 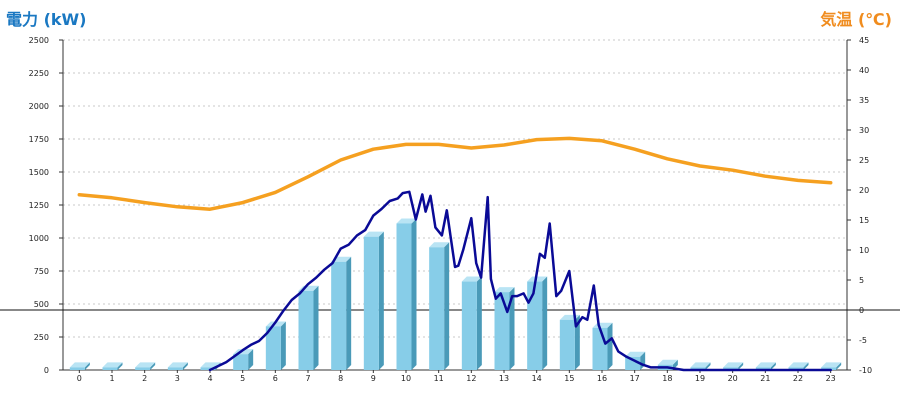 What do you see at coordinates (209, 378) in the screenshot?
I see `x-tick-label: 4` at bounding box center [209, 378].